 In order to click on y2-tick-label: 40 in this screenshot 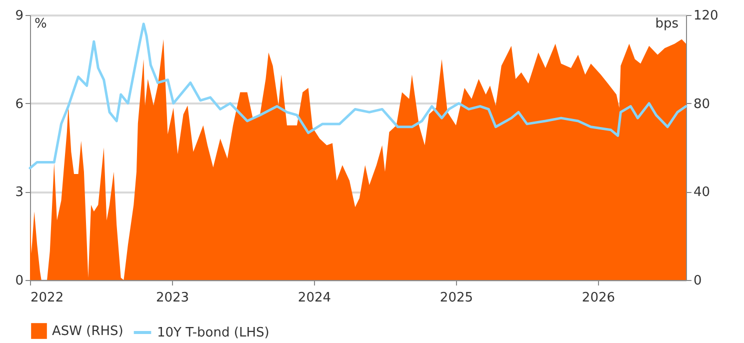, I will do `click(702, 192)`.